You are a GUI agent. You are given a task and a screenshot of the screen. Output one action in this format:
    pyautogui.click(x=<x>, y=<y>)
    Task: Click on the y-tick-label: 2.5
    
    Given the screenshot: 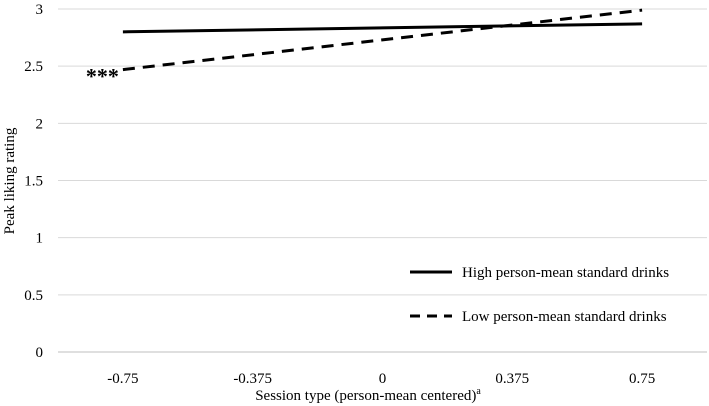 What is the action you would take?
    pyautogui.click(x=33, y=67)
    